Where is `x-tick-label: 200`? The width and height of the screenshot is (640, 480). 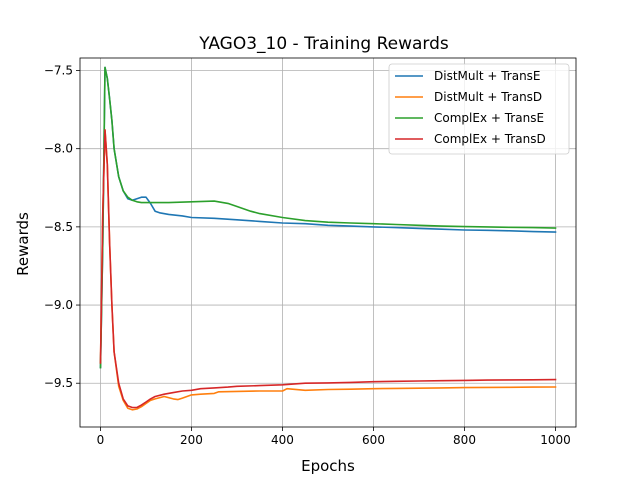 x-tick-label: 200 is located at coordinates (191, 440).